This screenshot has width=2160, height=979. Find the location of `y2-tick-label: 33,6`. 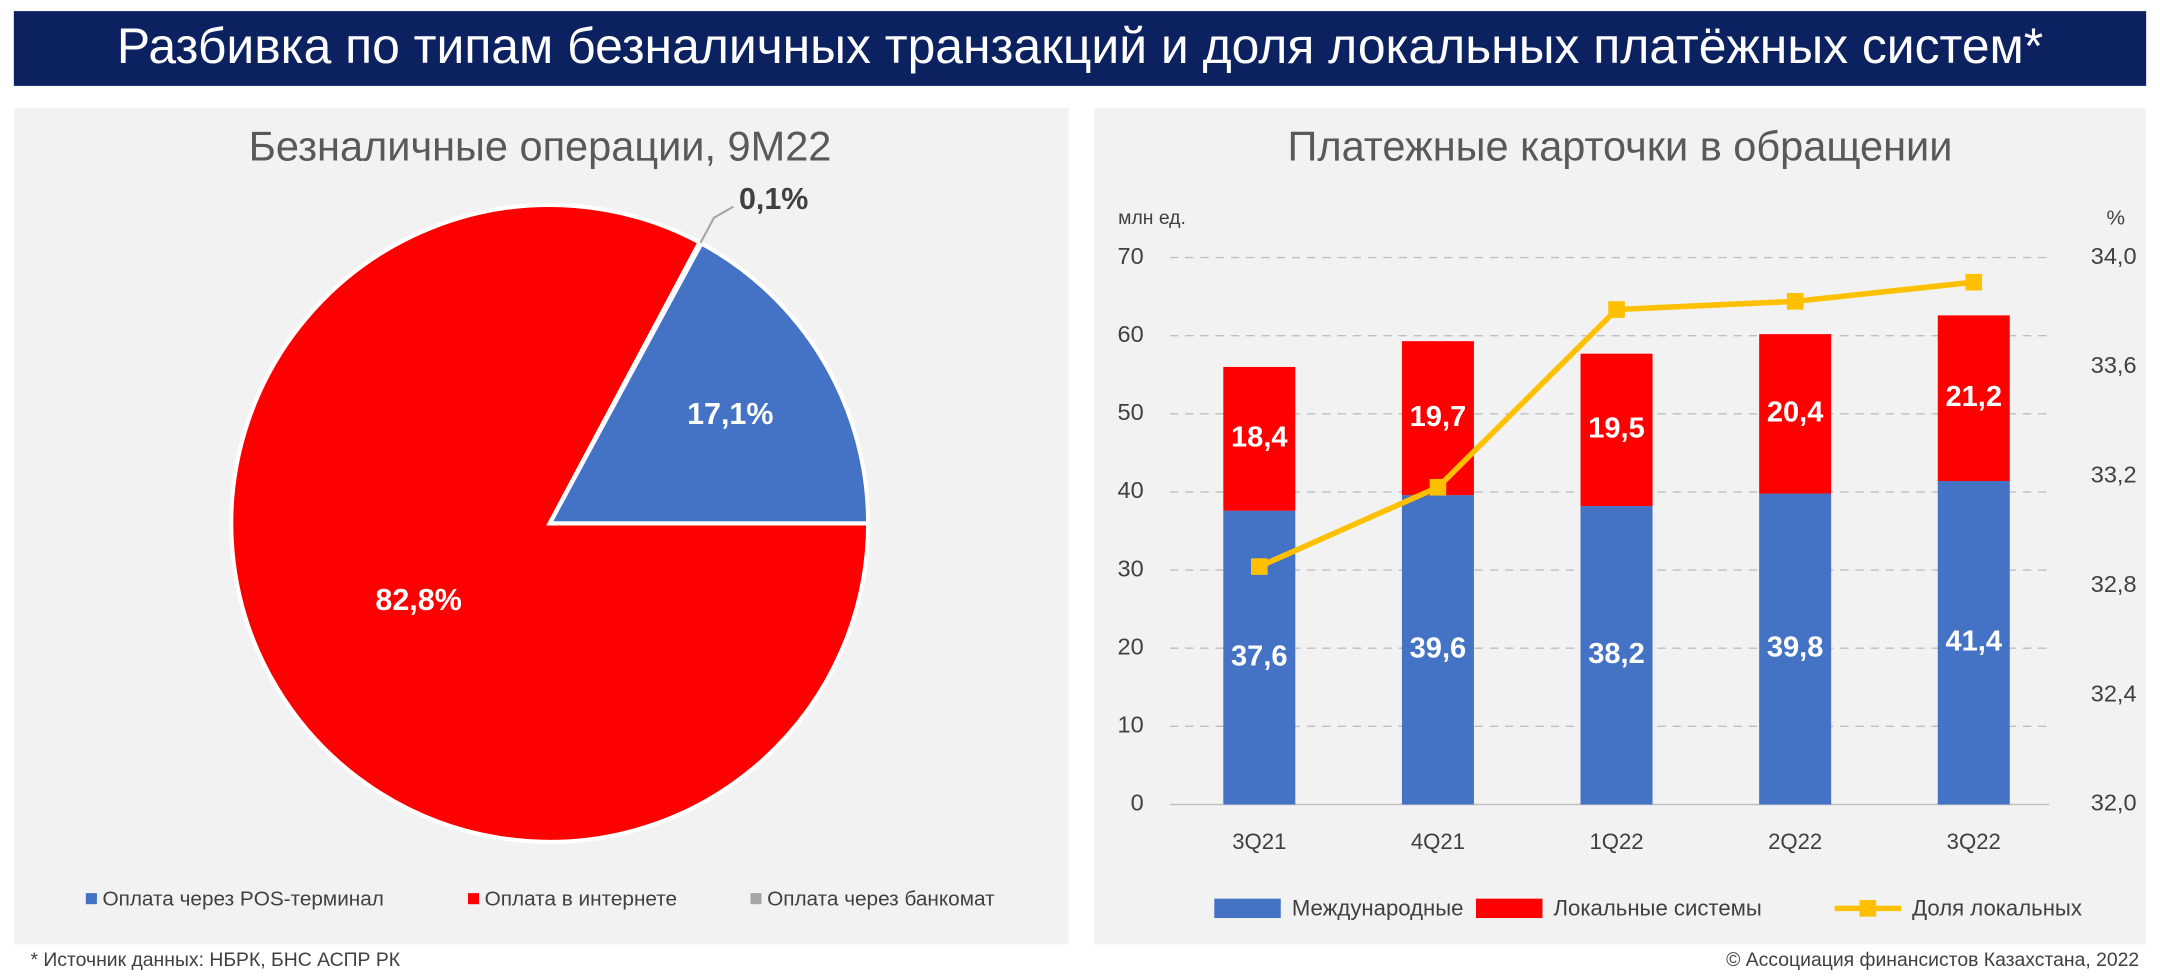

y2-tick-label: 33,6 is located at coordinates (2114, 365).